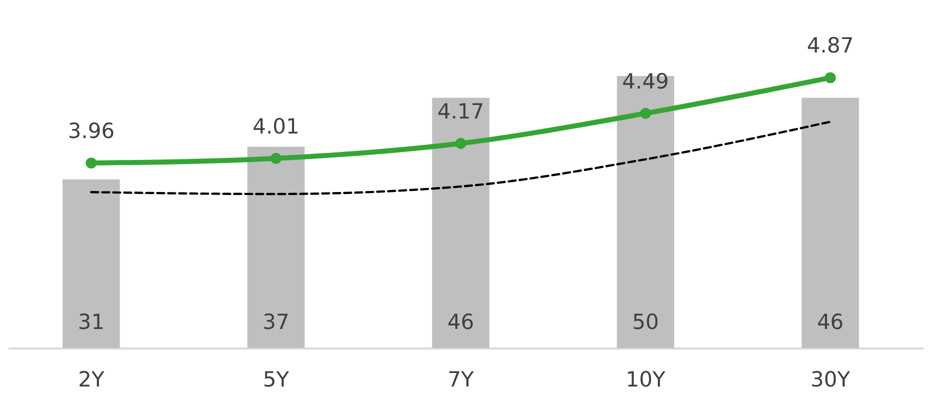 This screenshot has width=931, height=408. I want to click on x-tick-label: 10Y, so click(646, 380).